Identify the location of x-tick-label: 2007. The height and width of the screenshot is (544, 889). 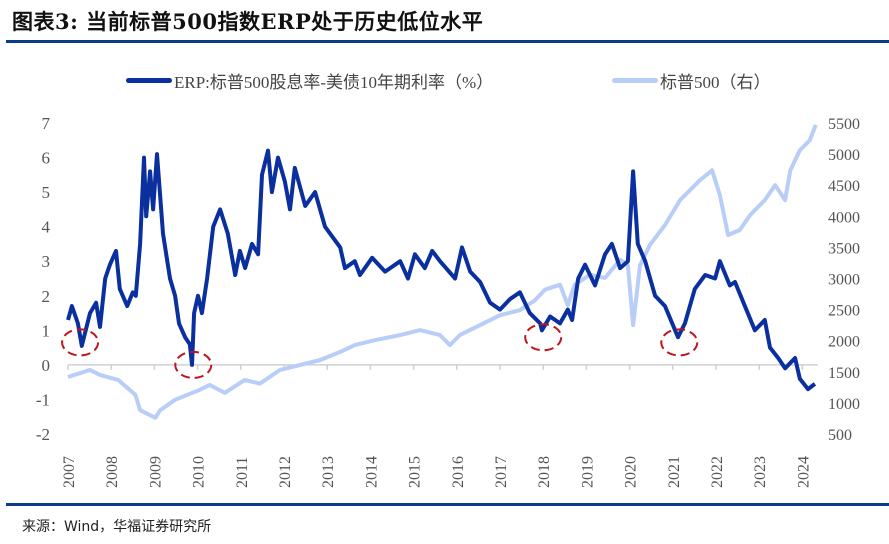
(69, 472).